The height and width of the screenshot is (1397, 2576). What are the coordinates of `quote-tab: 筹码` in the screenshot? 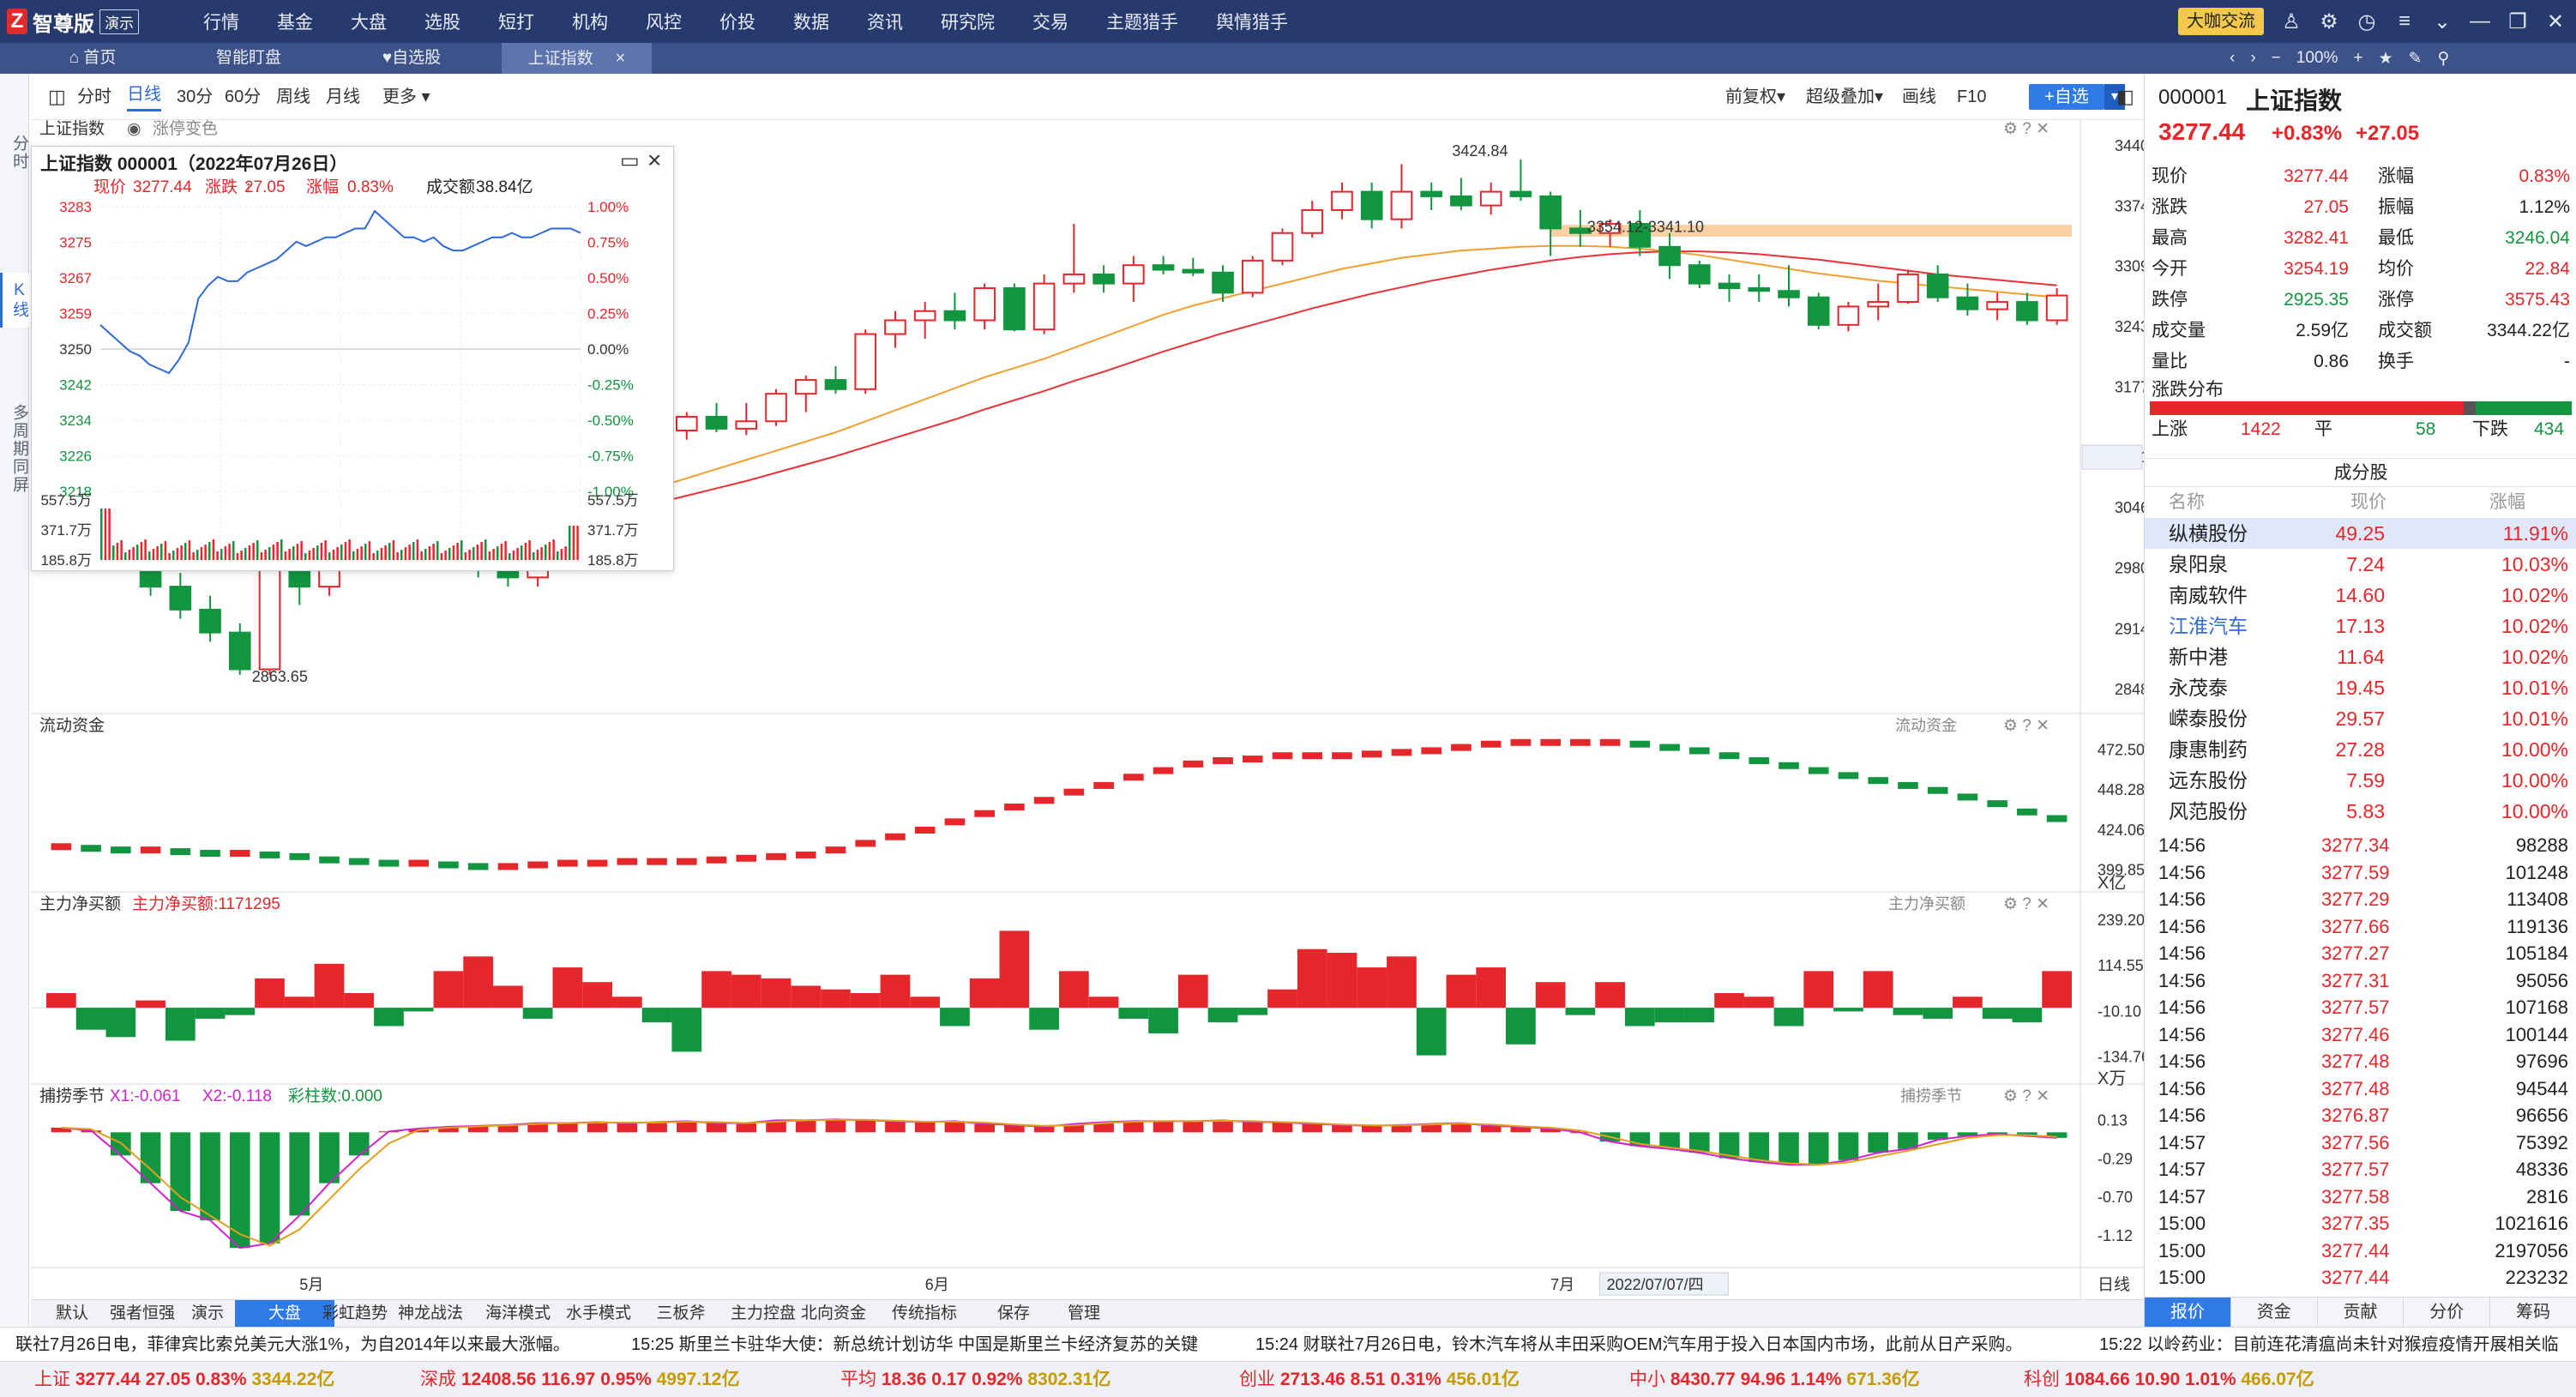 It's located at (2533, 1312).